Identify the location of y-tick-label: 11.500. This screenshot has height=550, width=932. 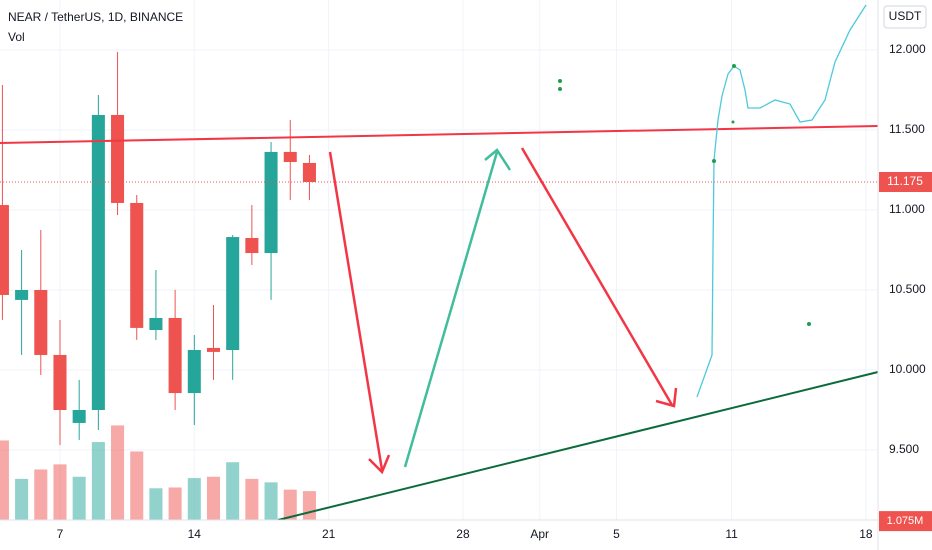
(907, 129).